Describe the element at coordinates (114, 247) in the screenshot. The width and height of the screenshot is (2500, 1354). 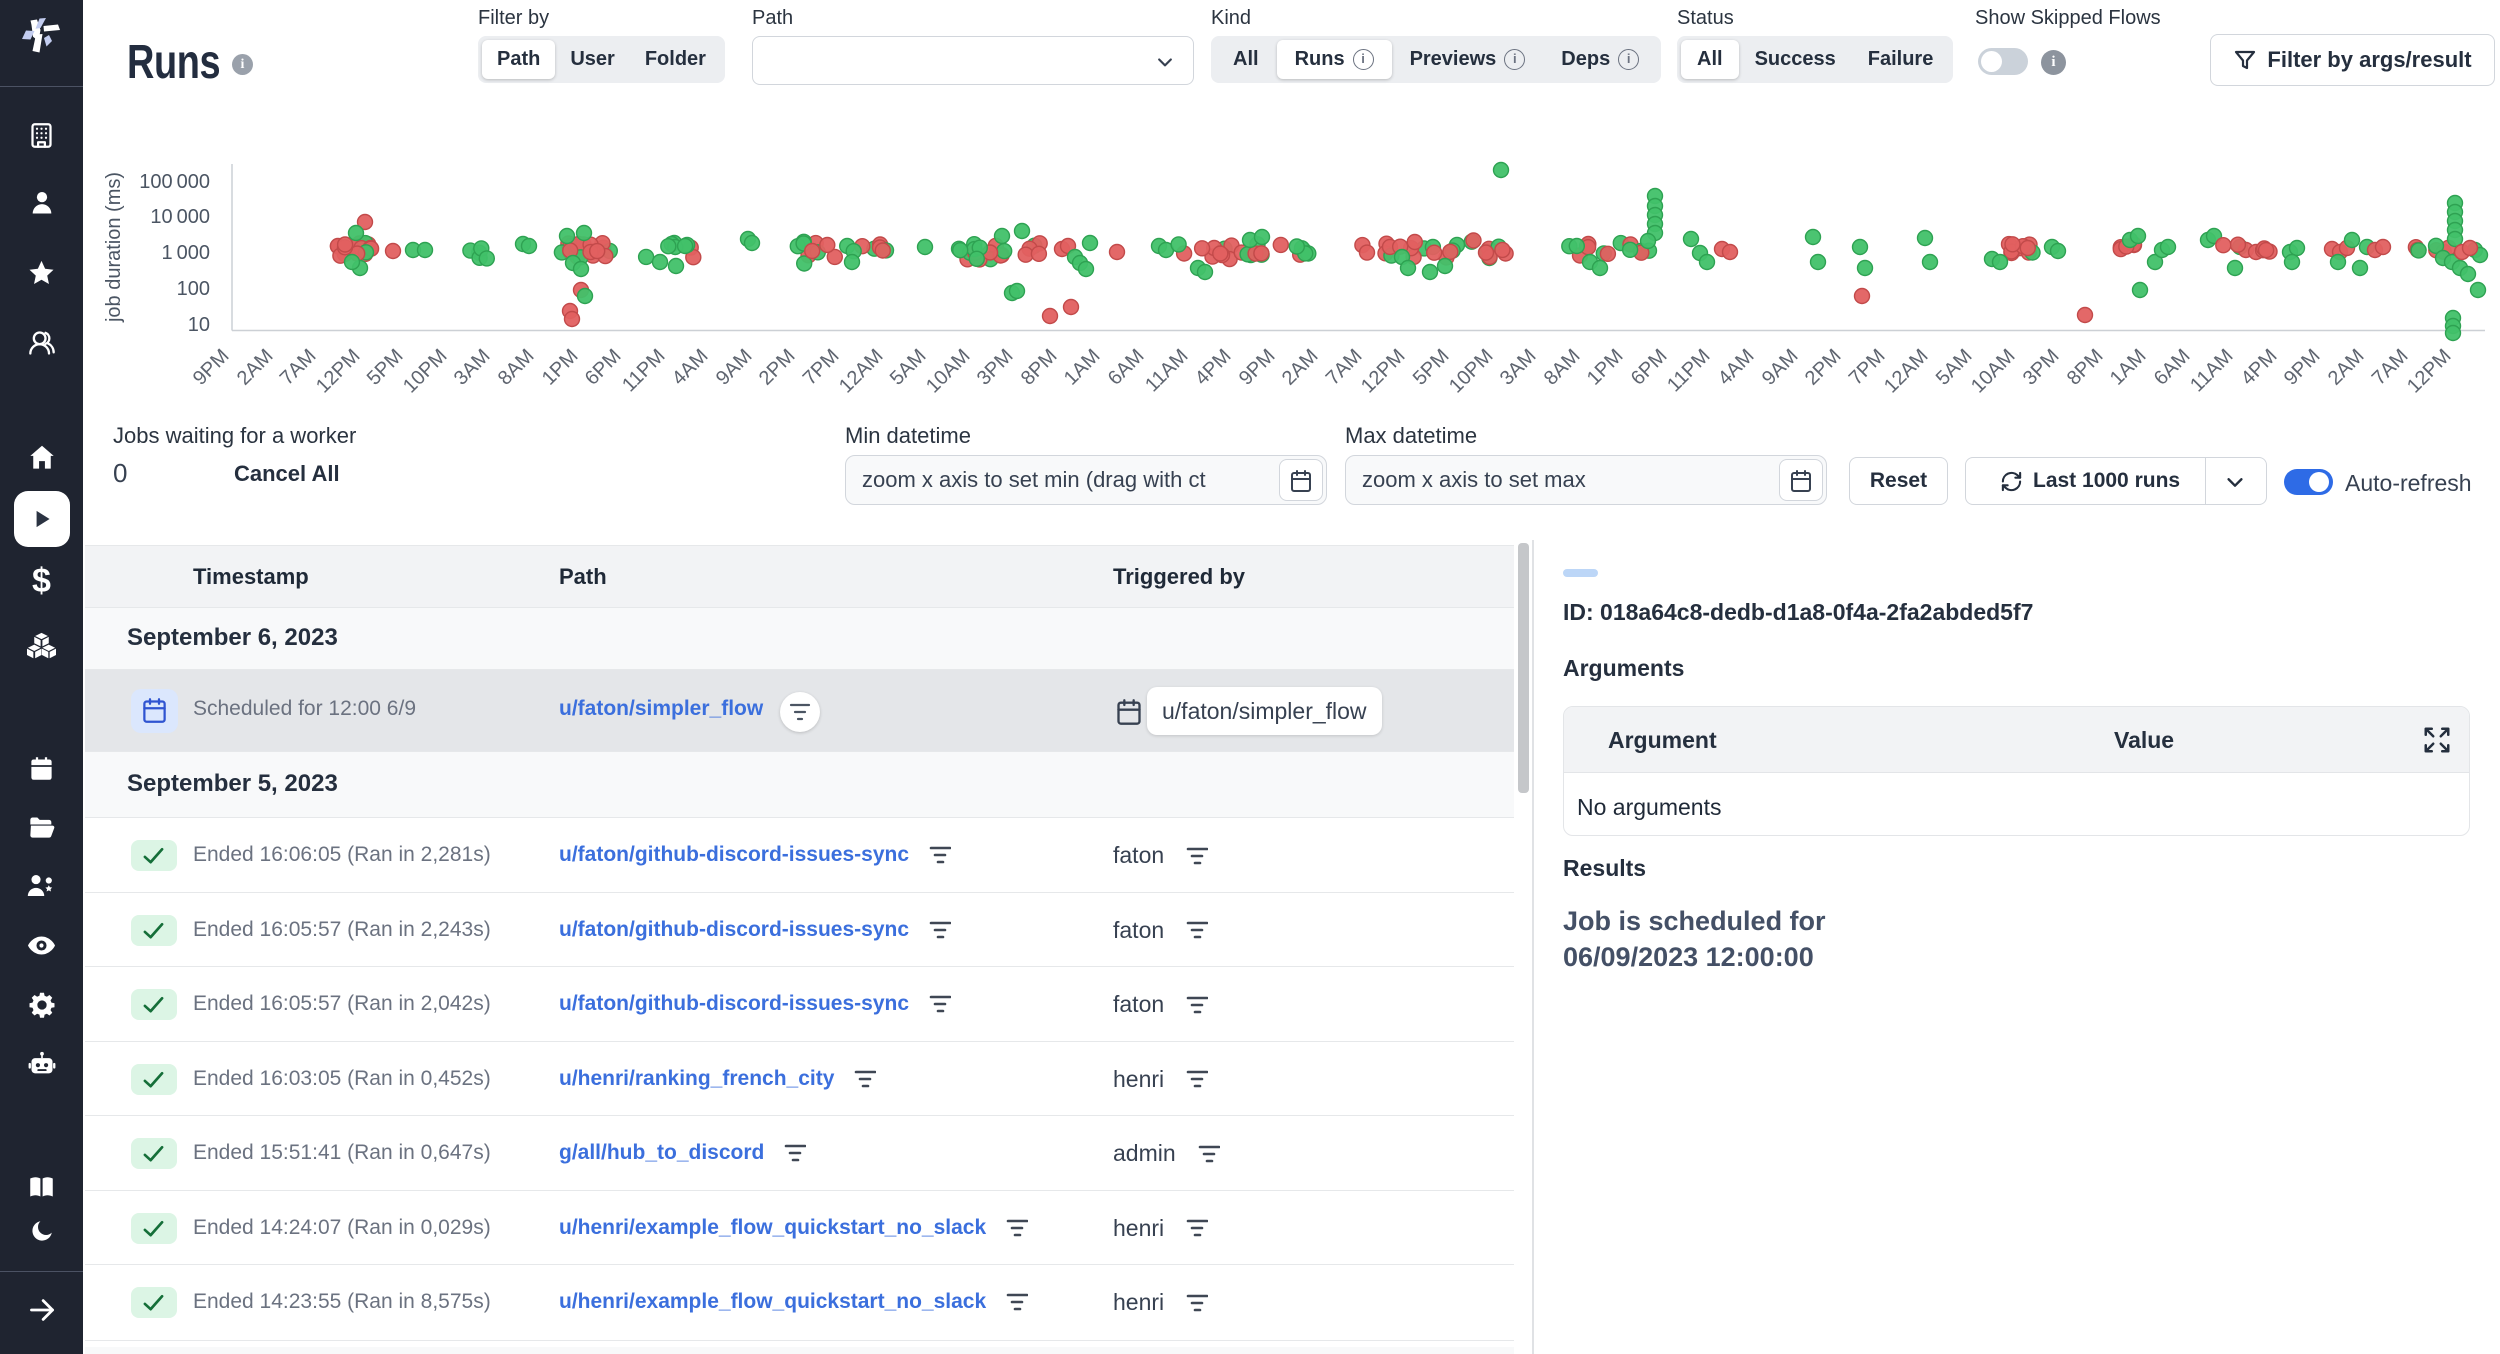
I see `svg-text: job duration (ms)` at that location.